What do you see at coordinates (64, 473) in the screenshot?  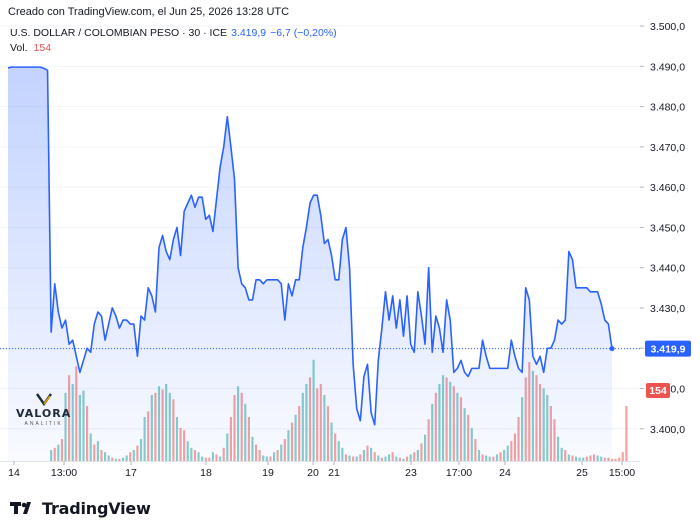 I see `x-tick-label: 13:00` at bounding box center [64, 473].